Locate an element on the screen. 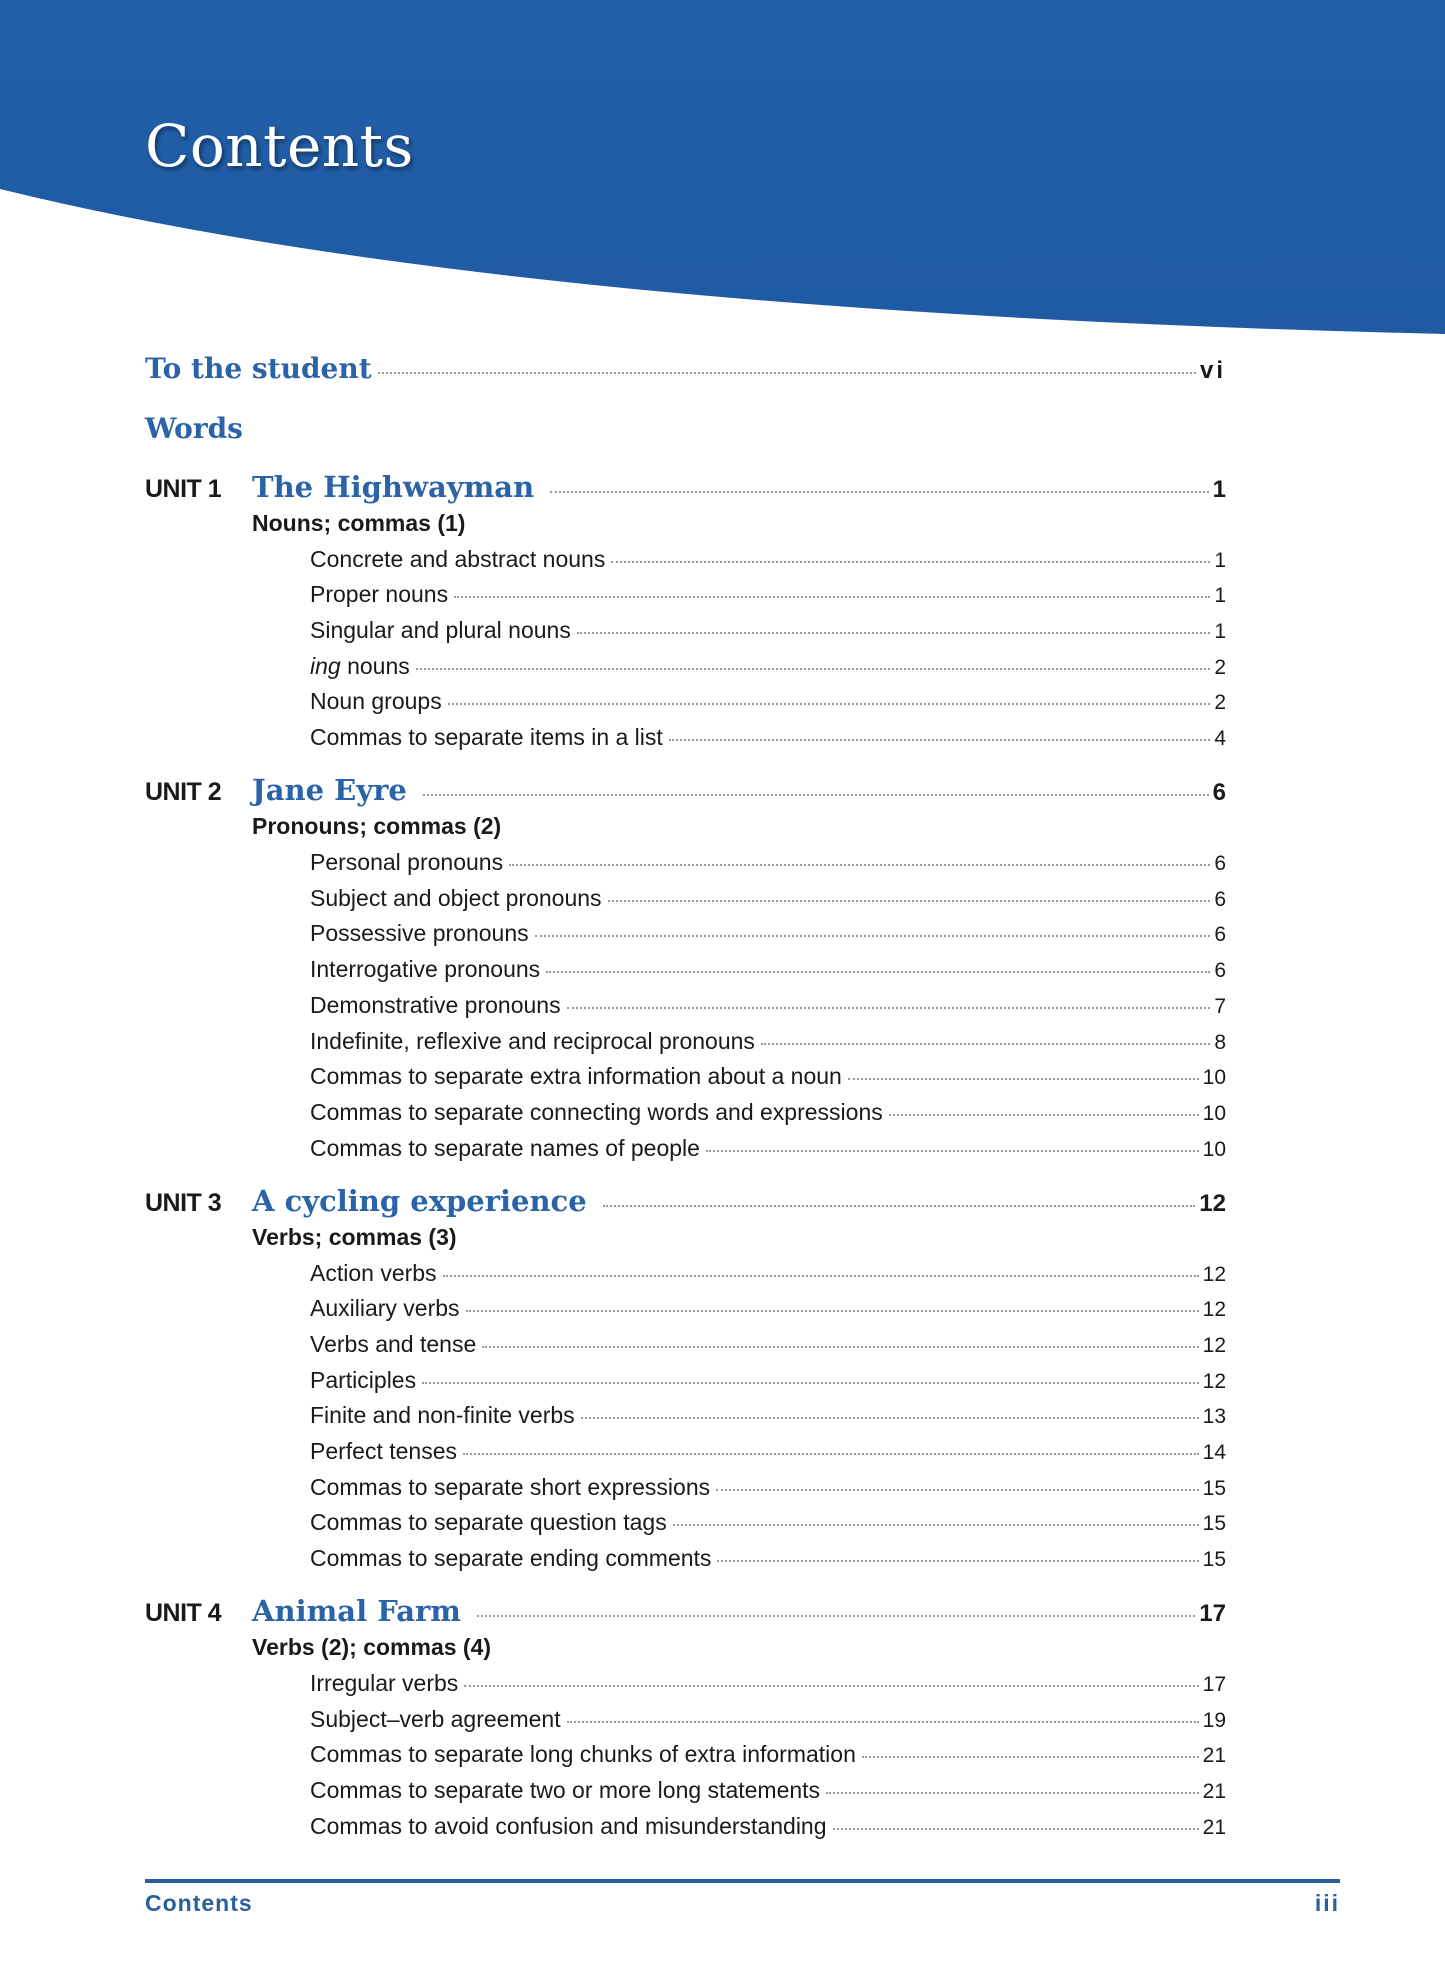 The image size is (1445, 1977). item-label: ing nouns is located at coordinates (360, 667).